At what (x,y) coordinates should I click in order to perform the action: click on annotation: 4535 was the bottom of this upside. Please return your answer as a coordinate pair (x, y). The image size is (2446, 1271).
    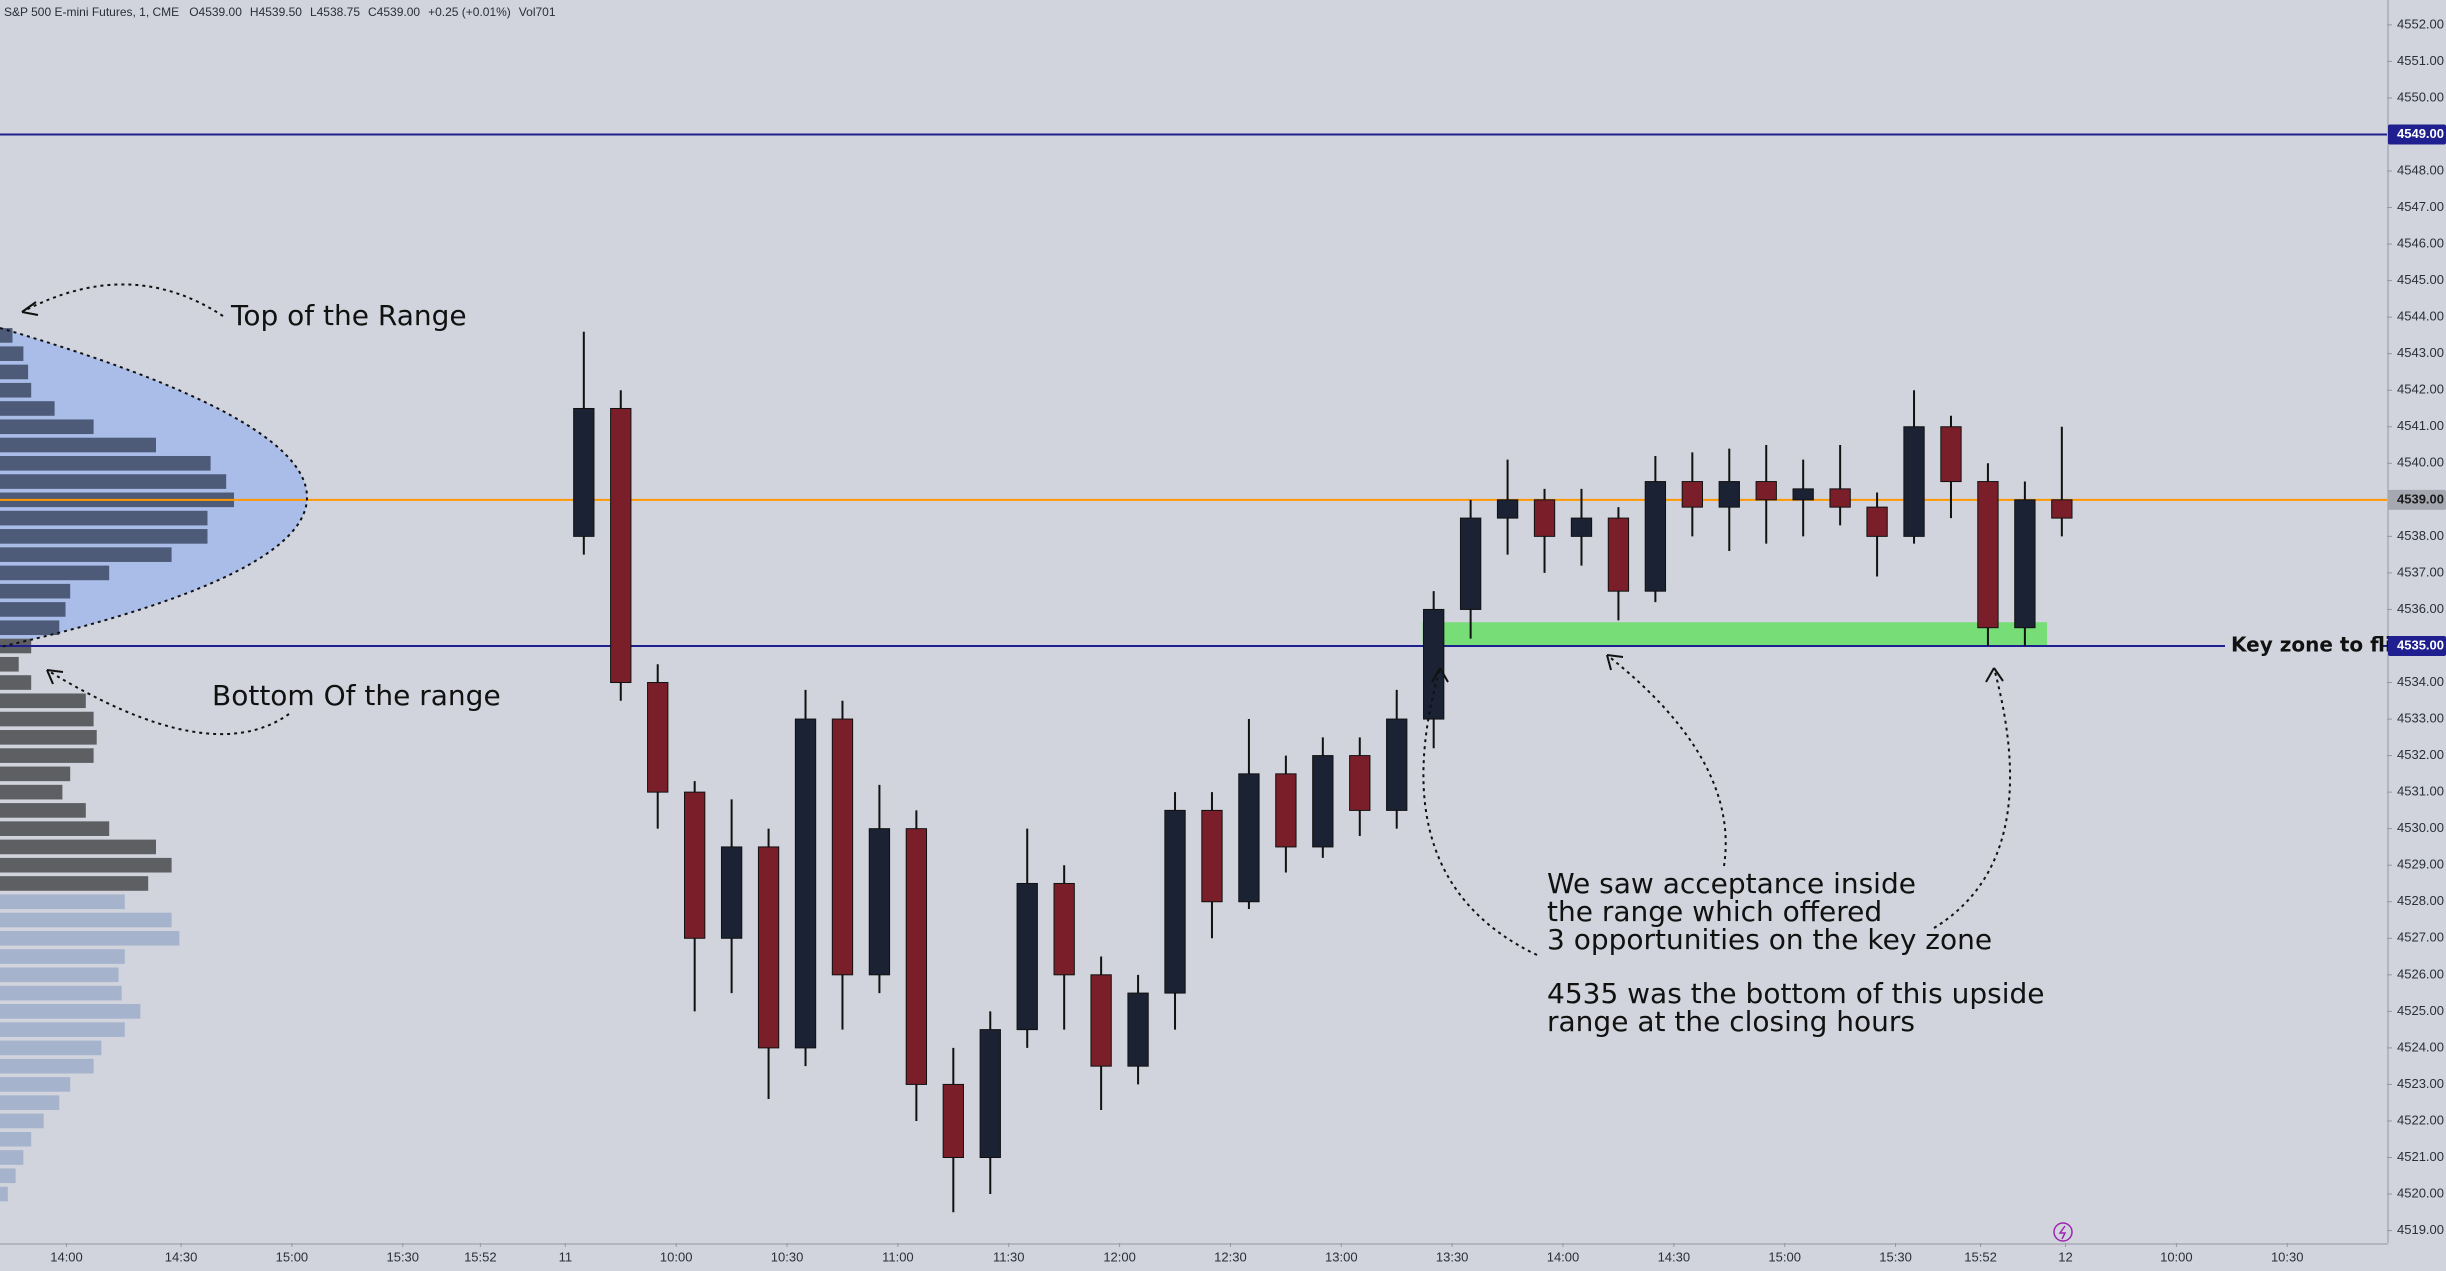
    Looking at the image, I should click on (1796, 993).